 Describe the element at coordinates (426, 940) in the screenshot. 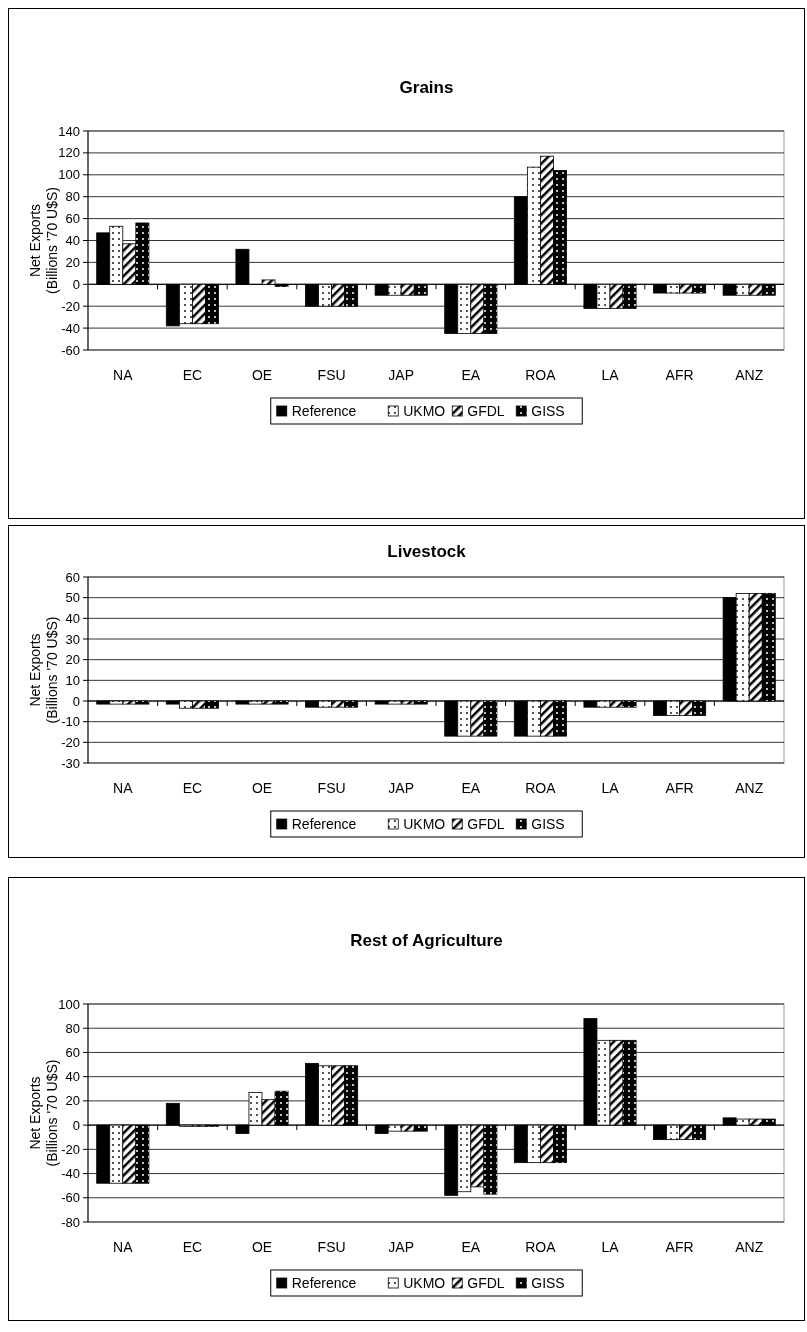

I see `chart-title: Rest of Agriculture` at that location.